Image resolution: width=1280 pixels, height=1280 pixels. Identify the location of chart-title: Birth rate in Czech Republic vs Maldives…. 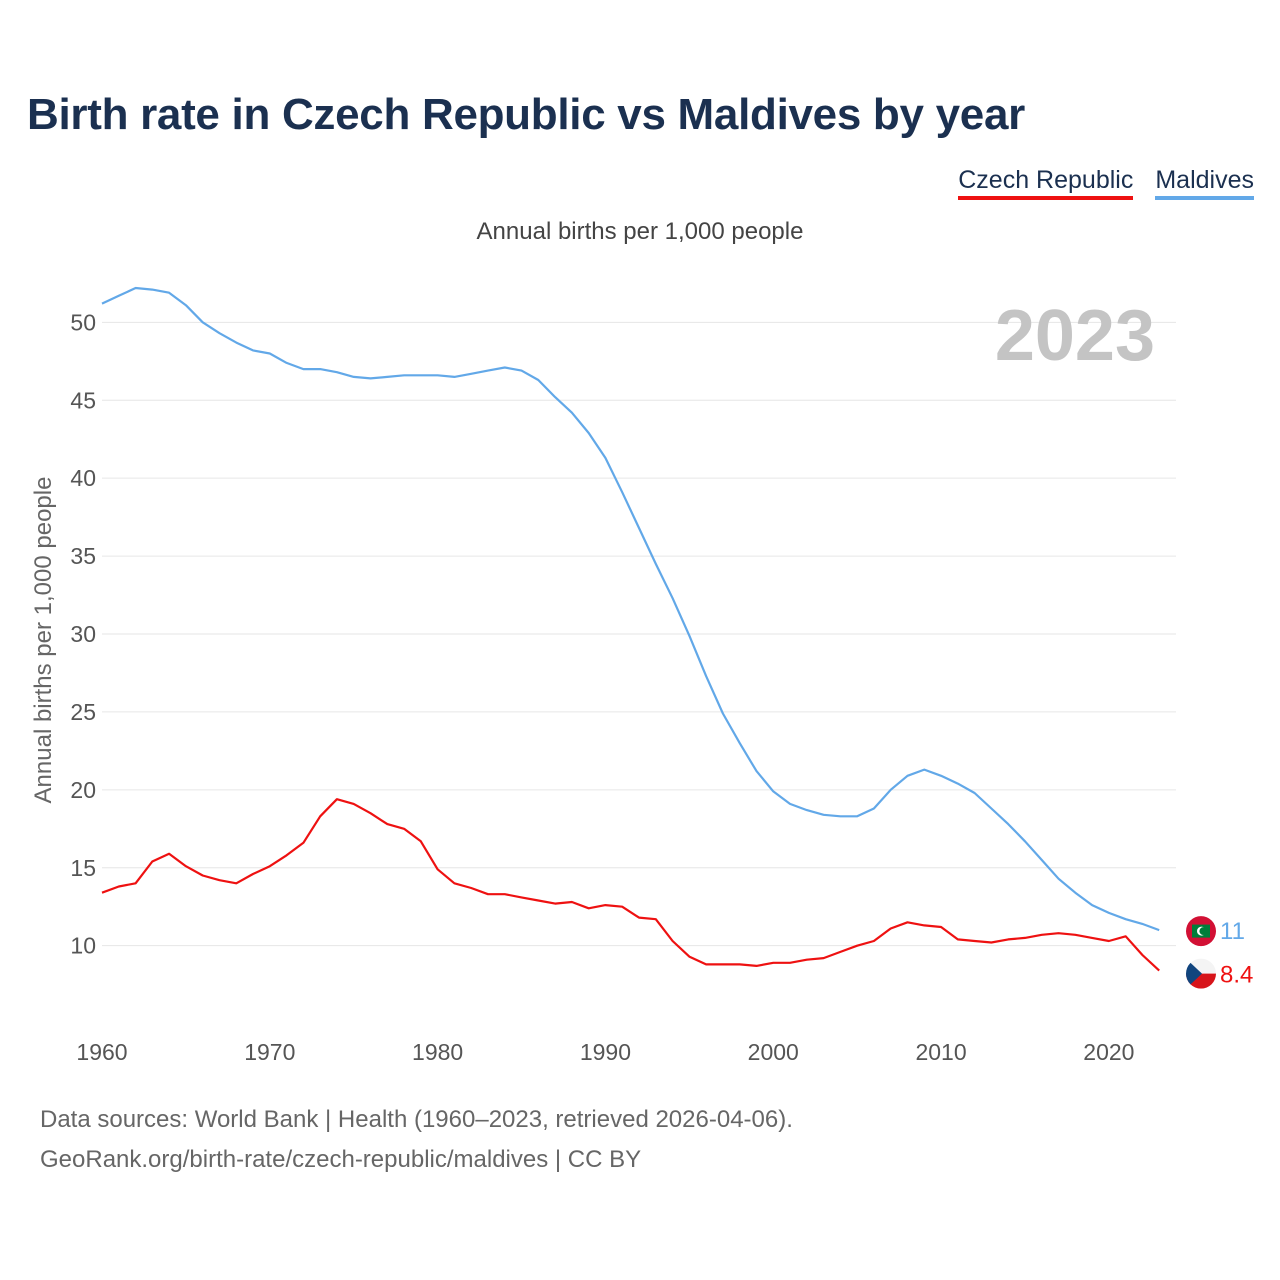
(526, 114).